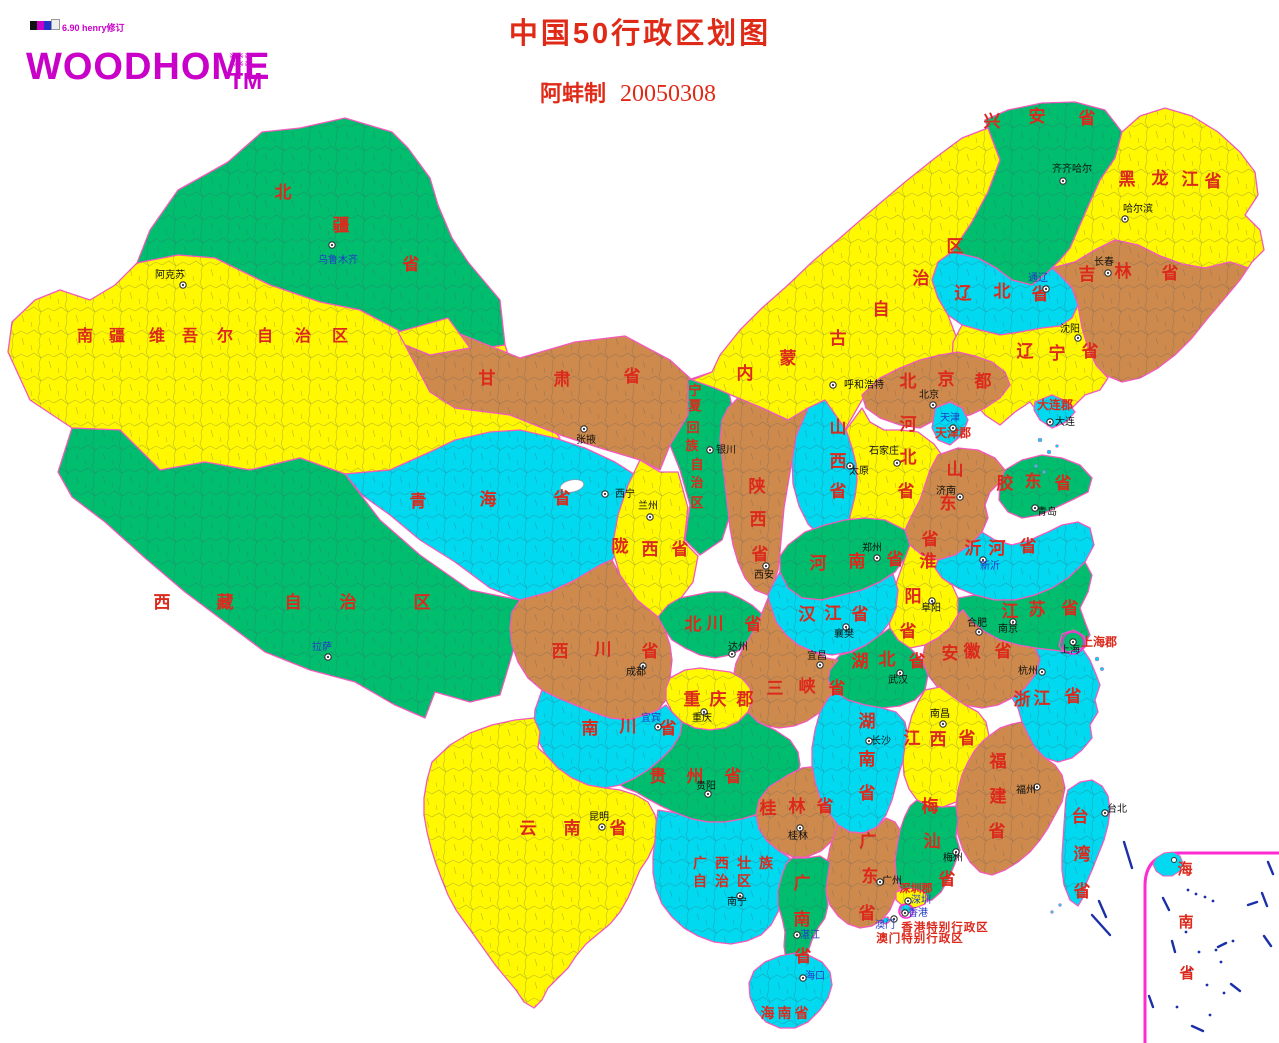 The width and height of the screenshot is (1279, 1043). What do you see at coordinates (1028, 546) in the screenshot?
I see `province-label-yihe: 省` at bounding box center [1028, 546].